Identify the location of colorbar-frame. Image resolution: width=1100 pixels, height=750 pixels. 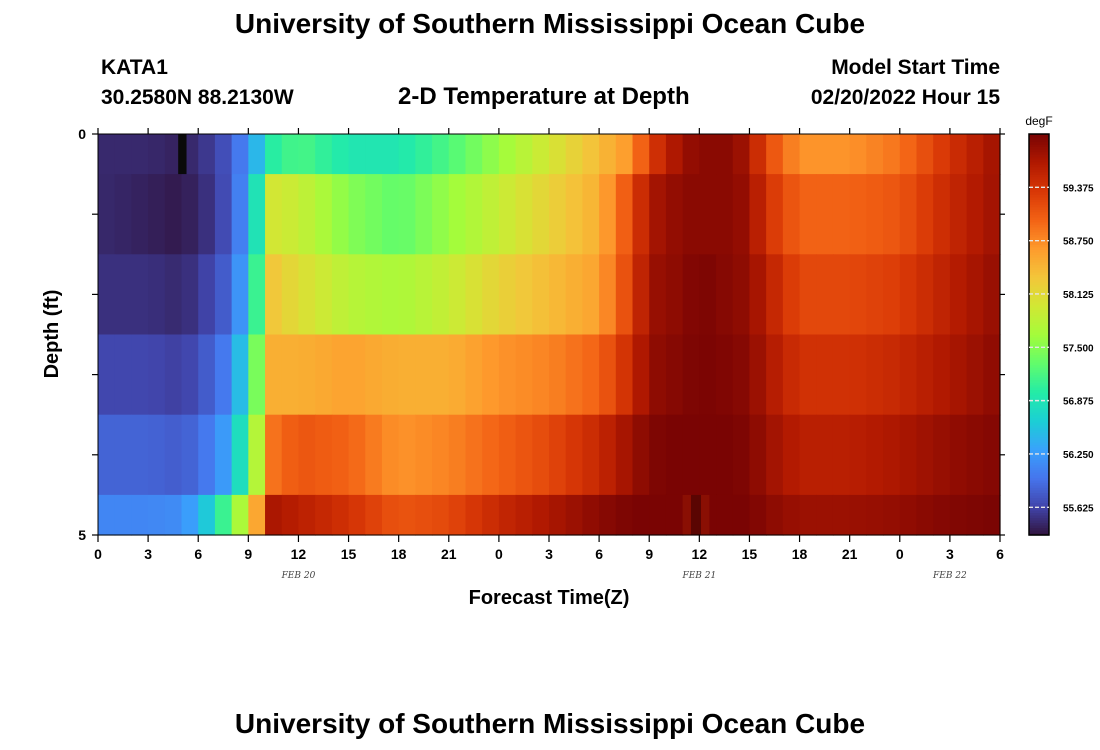
(1039, 334).